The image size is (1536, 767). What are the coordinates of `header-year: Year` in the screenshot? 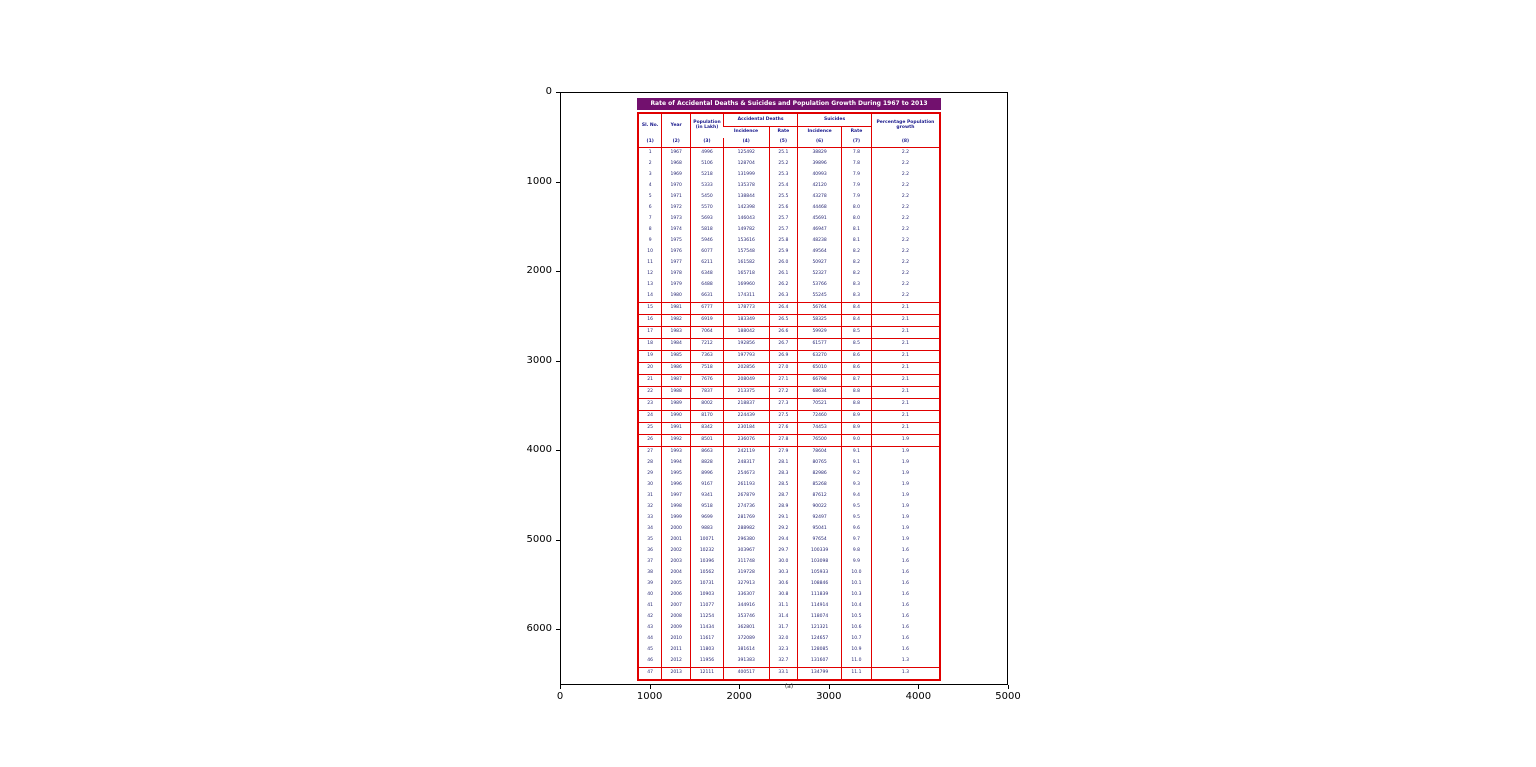 It's located at (676, 125).